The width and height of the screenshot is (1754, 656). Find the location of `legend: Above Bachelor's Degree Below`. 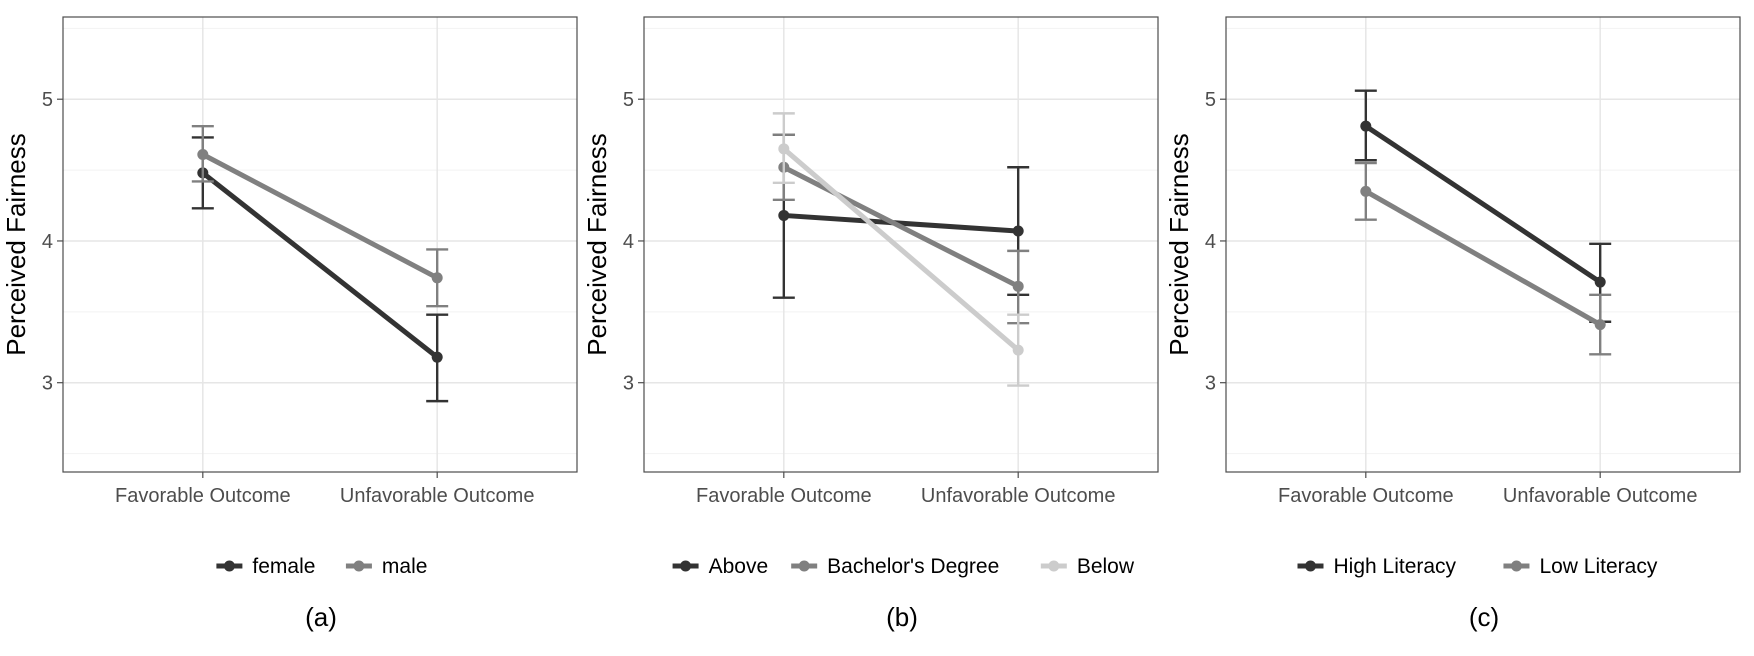

legend: Above Bachelor's Degree Below is located at coordinates (903, 566).